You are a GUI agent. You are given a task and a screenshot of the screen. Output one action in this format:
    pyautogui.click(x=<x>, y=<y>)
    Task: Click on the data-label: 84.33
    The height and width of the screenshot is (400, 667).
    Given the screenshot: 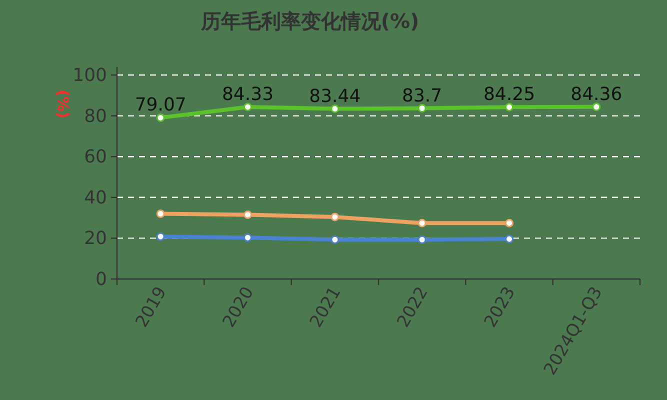 What is the action you would take?
    pyautogui.click(x=248, y=94)
    